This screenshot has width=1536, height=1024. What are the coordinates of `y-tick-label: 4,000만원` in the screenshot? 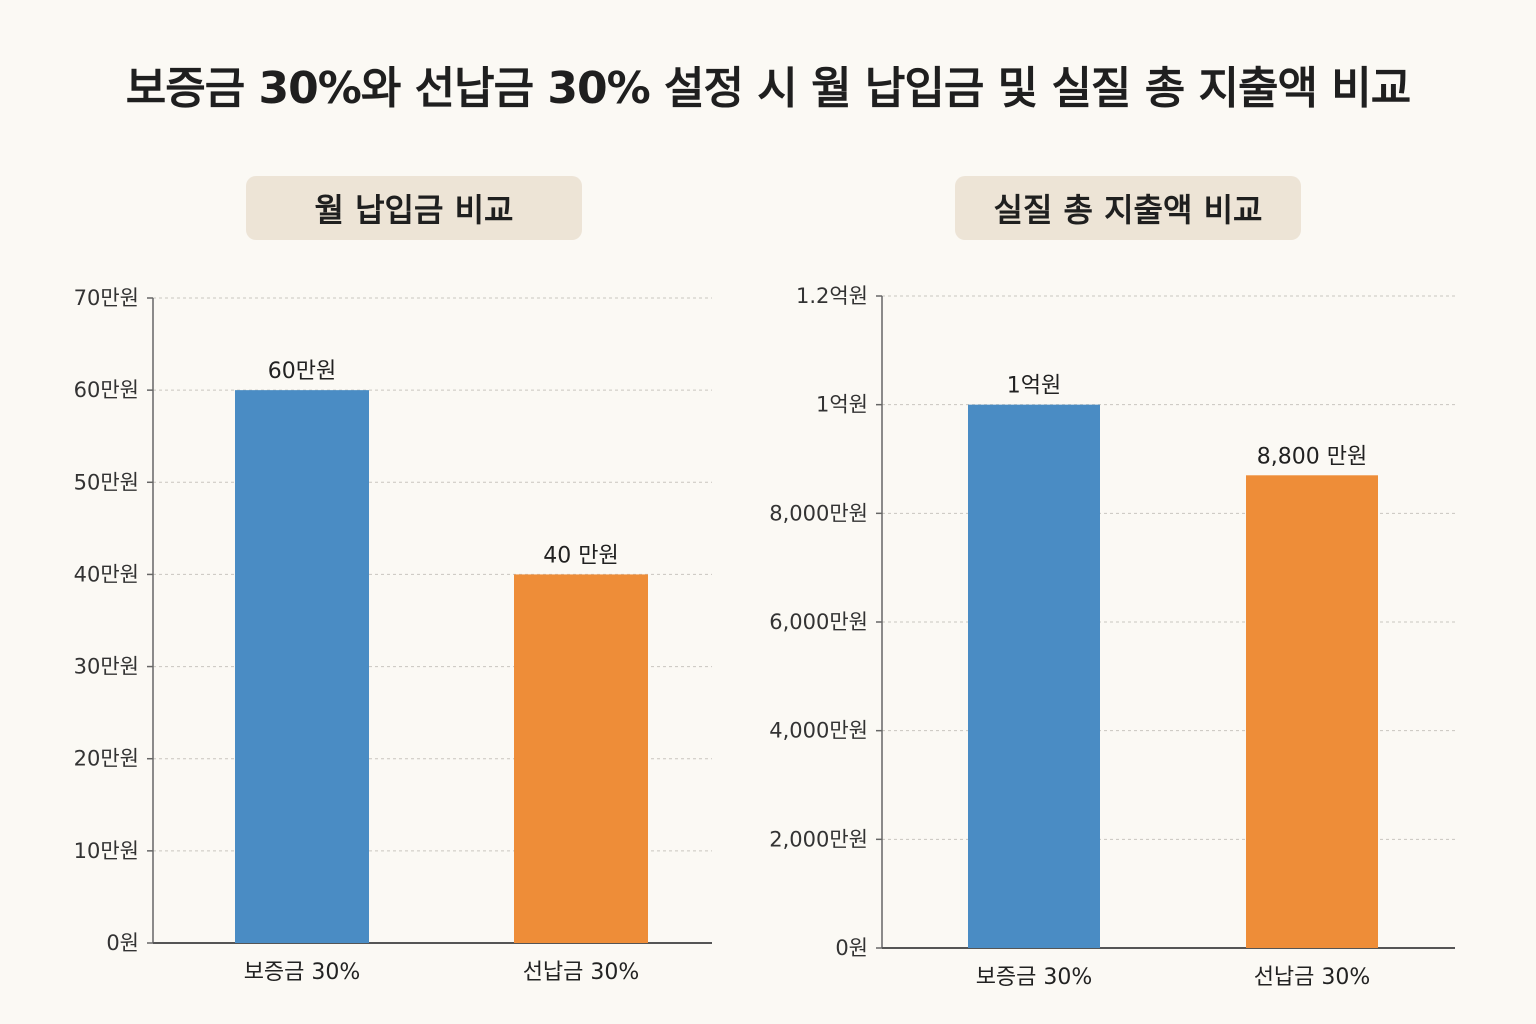 It's located at (818, 731).